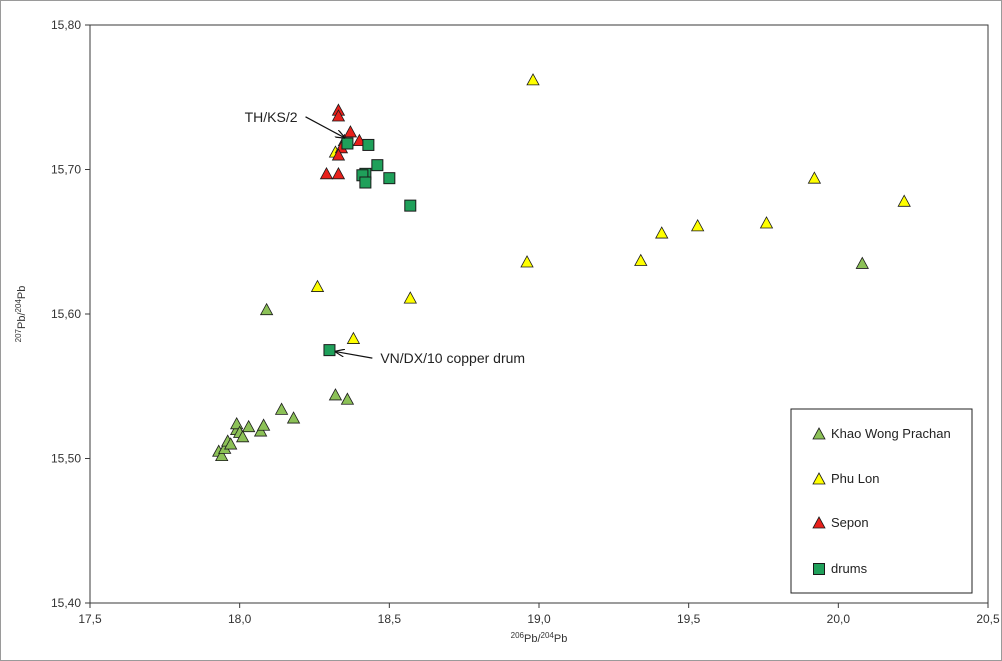  What do you see at coordinates (22, 292) in the screenshot?
I see `y-axis-label-main2: Pb` at bounding box center [22, 292].